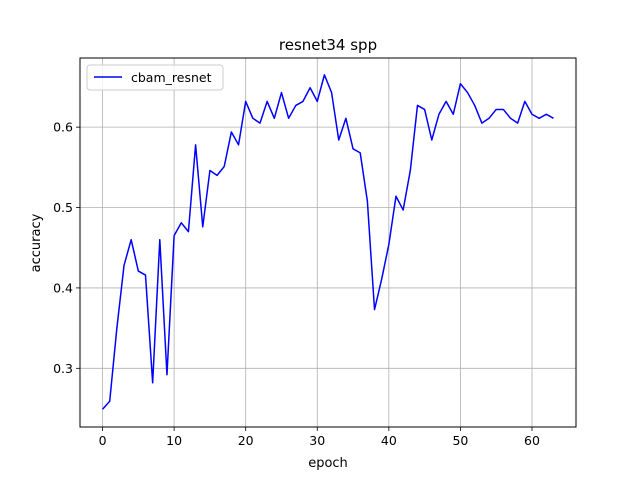  Describe the element at coordinates (246, 440) in the screenshot. I see `x-tick-label: 20` at that location.